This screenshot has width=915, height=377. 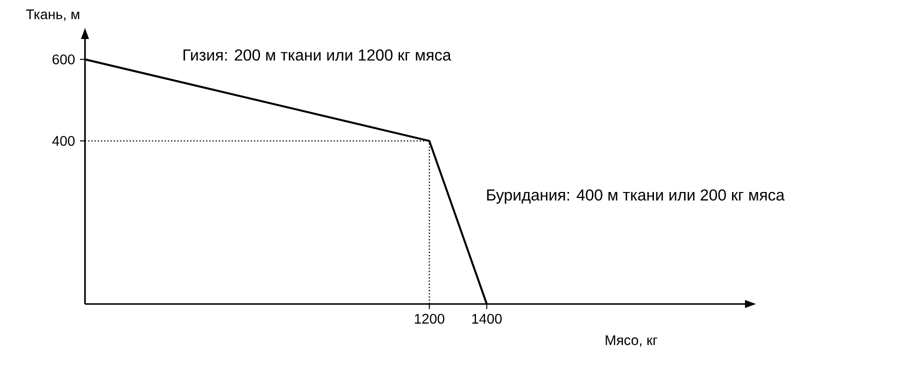 What do you see at coordinates (53, 15) in the screenshot?
I see `y-axis-title: Ткань, м` at bounding box center [53, 15].